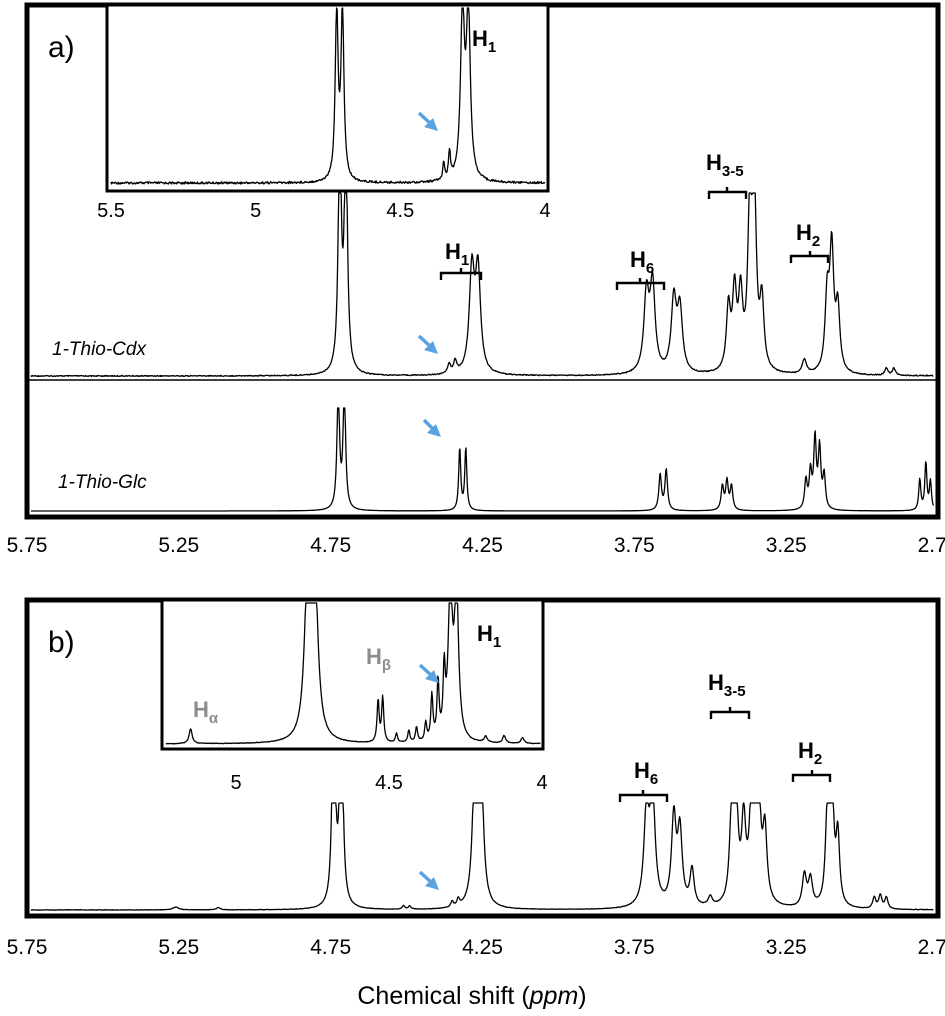 This screenshot has width=945, height=1016. Describe the element at coordinates (111, 211) in the screenshot. I see `inset-a-tick-0: 5.5` at that location.